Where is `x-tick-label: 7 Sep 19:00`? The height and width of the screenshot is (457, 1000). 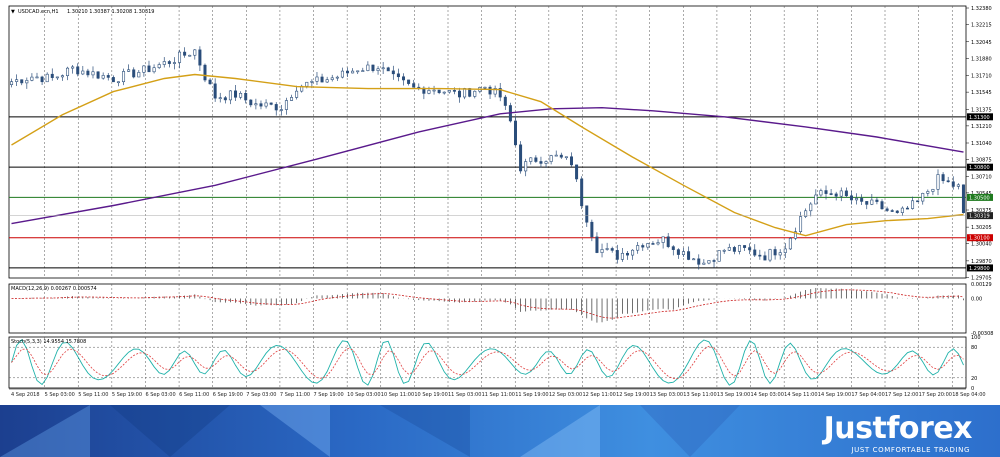
x-tick-label: 7 Sep 19:00 is located at coordinates (329, 395).